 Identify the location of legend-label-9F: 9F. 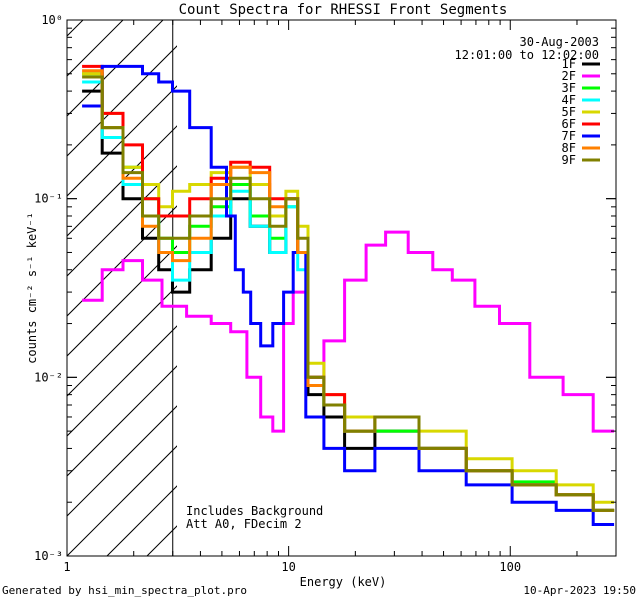
(569, 160).